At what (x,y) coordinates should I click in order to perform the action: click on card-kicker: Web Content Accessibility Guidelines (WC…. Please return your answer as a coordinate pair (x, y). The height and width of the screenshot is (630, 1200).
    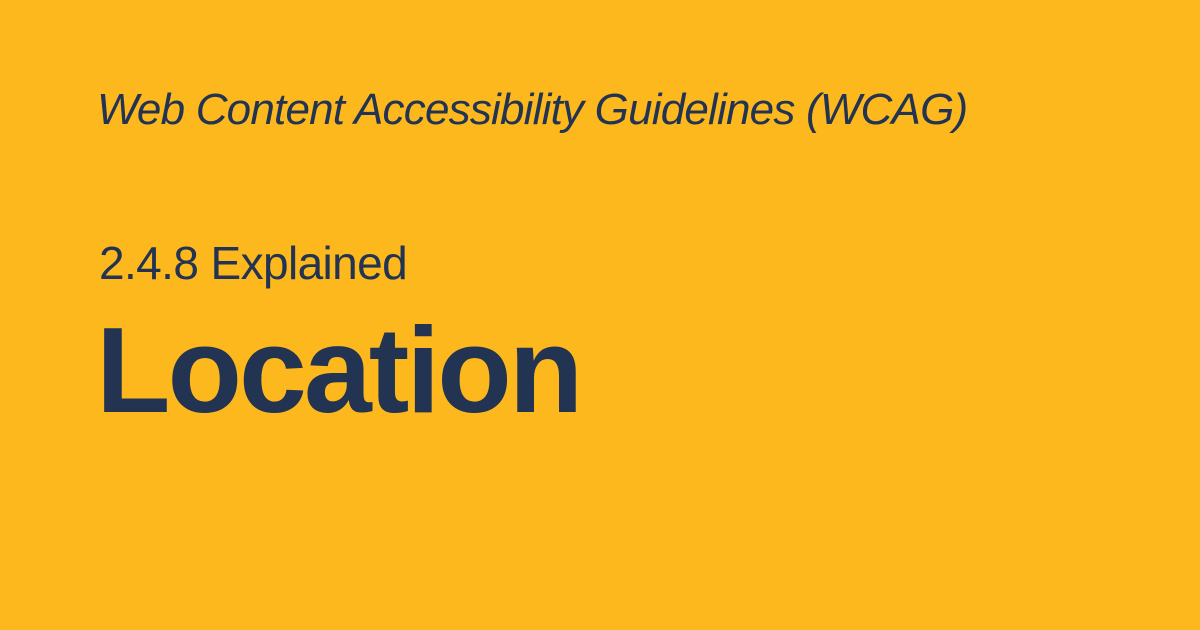
    Looking at the image, I should click on (532, 109).